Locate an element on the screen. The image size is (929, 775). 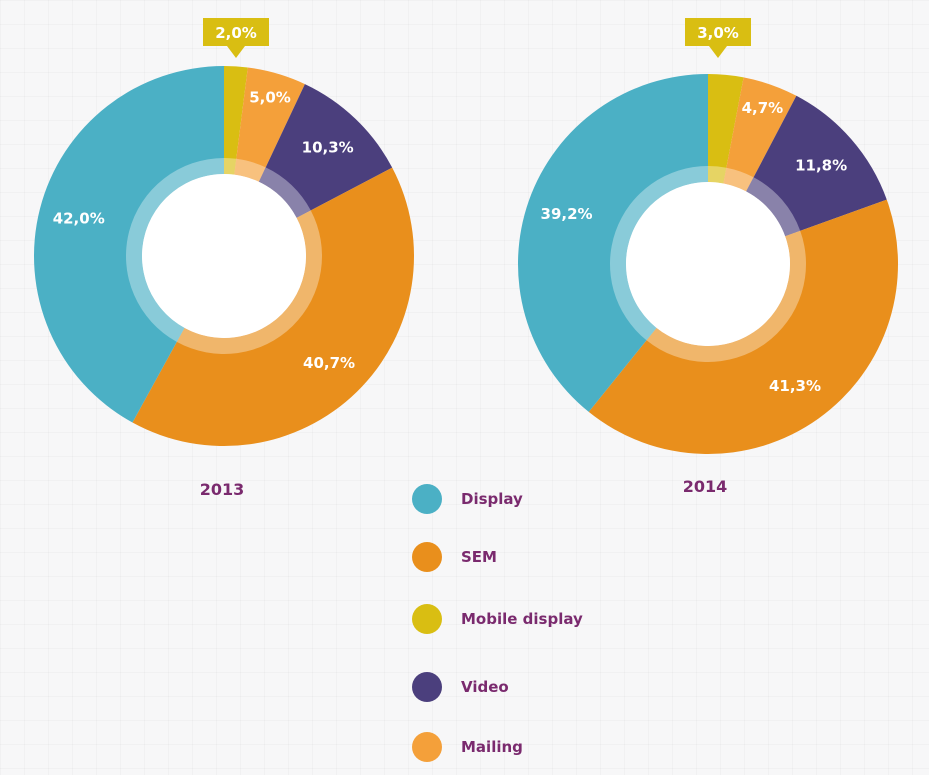
slice-label-video: 11,8% is located at coordinates (821, 166).